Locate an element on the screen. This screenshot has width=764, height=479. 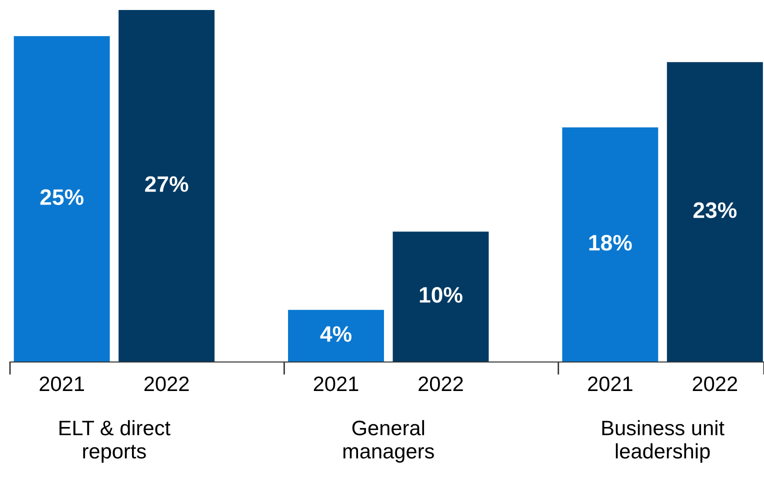
data-label: 10% is located at coordinates (441, 295).